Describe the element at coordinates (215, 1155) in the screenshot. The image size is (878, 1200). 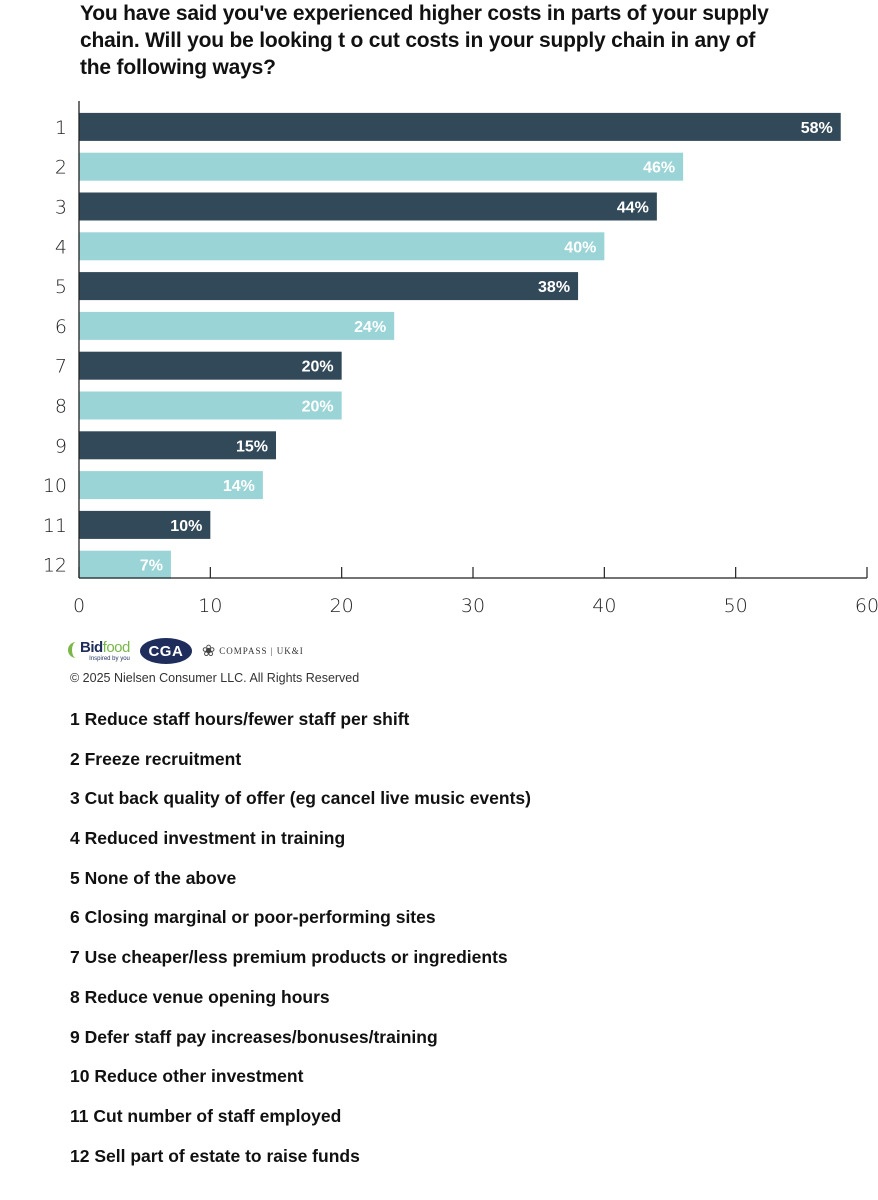
I see `legend-item: 12 Sell part of estate to raise funds` at that location.